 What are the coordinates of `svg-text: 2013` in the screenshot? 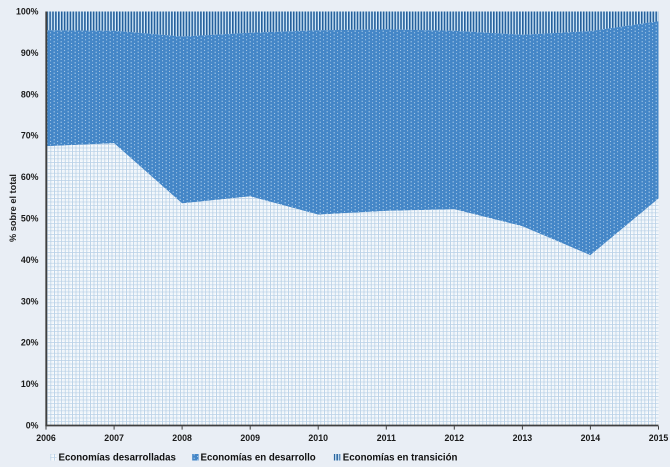 It's located at (523, 438).